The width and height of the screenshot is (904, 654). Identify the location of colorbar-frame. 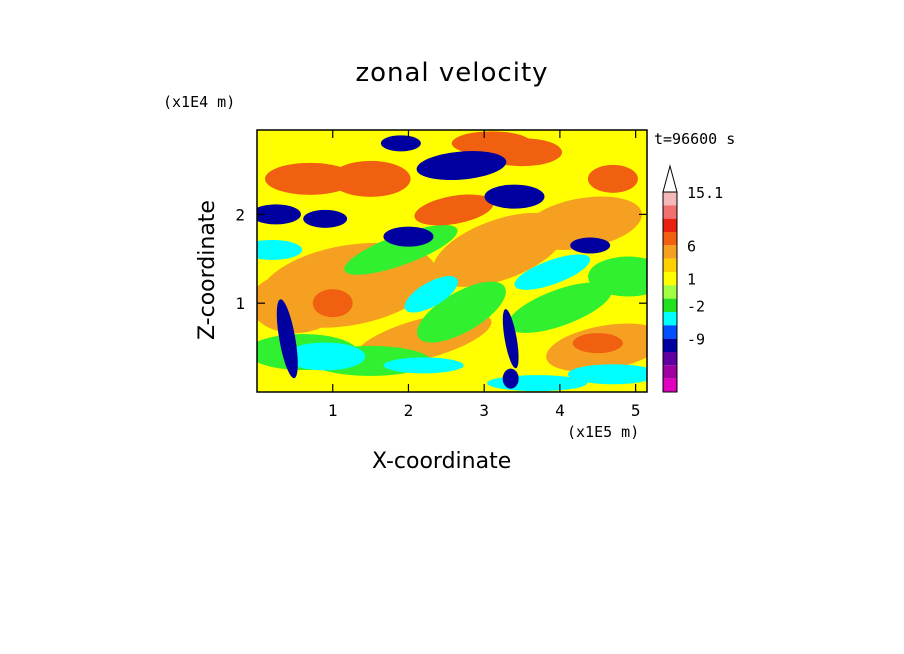
(670, 292).